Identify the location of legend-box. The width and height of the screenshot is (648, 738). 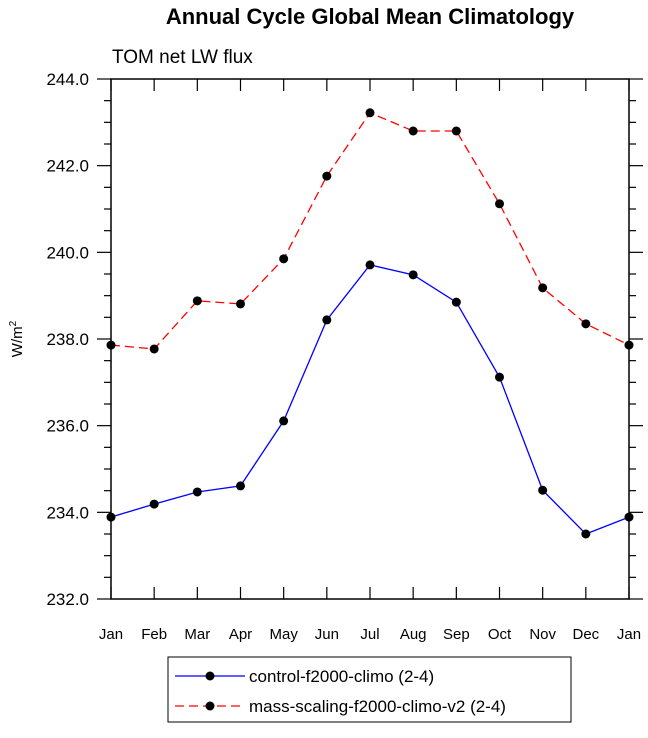
(369, 689).